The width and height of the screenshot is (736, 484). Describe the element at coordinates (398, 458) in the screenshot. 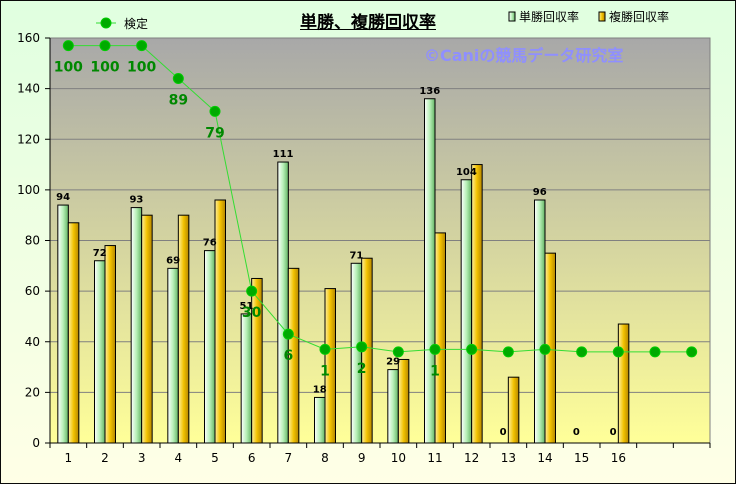

I see `x-tick-label: 10` at that location.